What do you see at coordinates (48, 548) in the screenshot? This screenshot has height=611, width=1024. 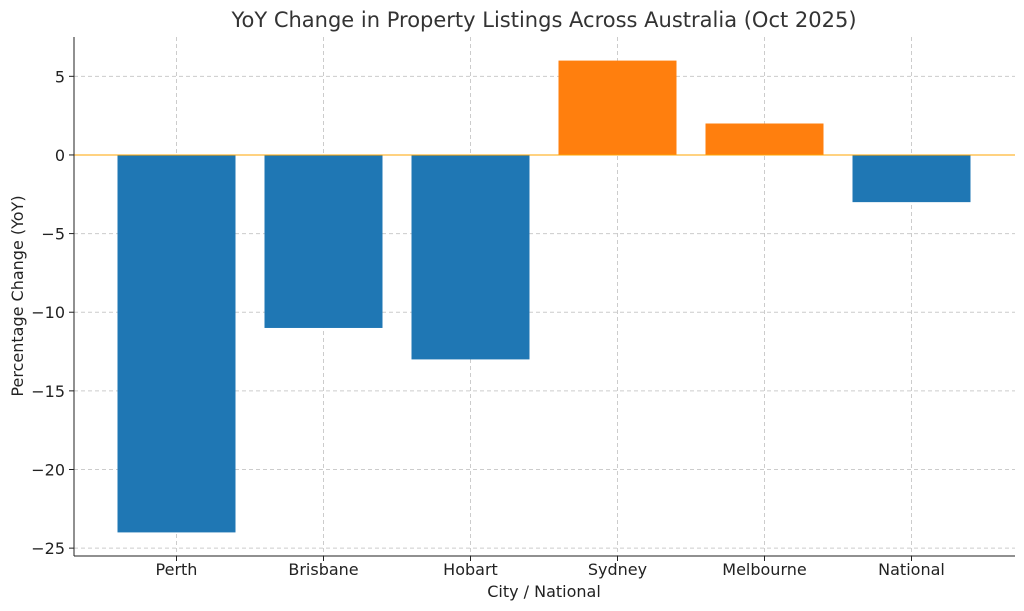 I see `y-tick-label: −25` at bounding box center [48, 548].